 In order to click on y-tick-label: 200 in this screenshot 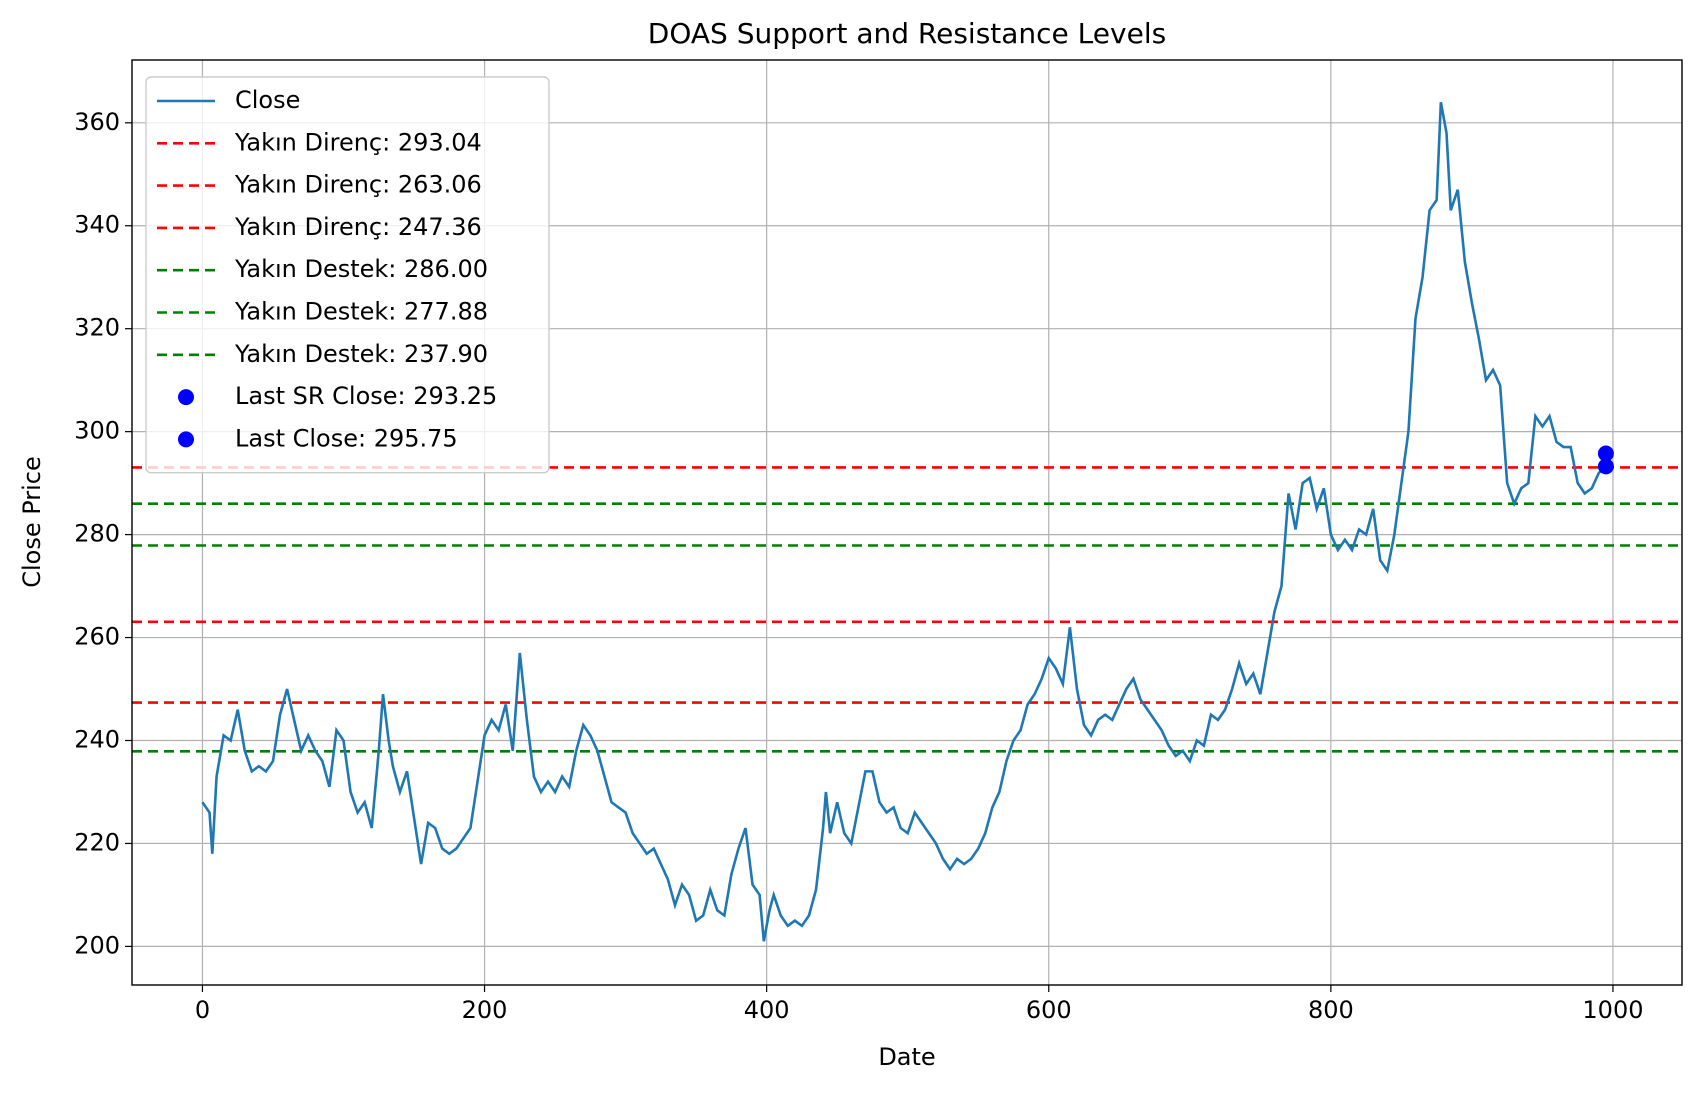, I will do `click(97, 945)`.